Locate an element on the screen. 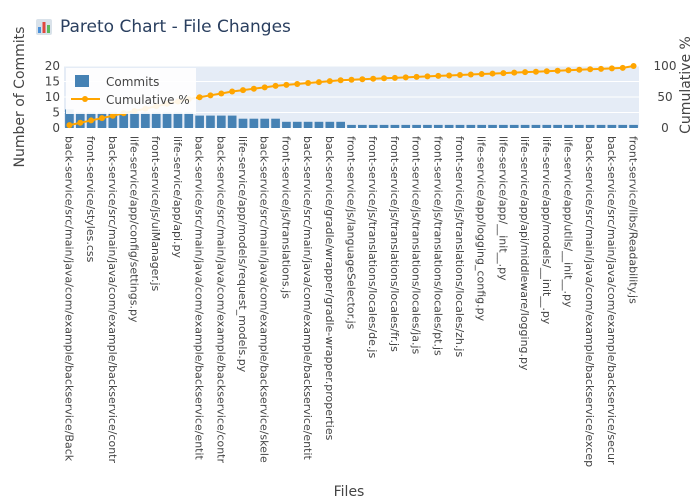  y2-axis-title: Cumulative % is located at coordinates (686, 85).